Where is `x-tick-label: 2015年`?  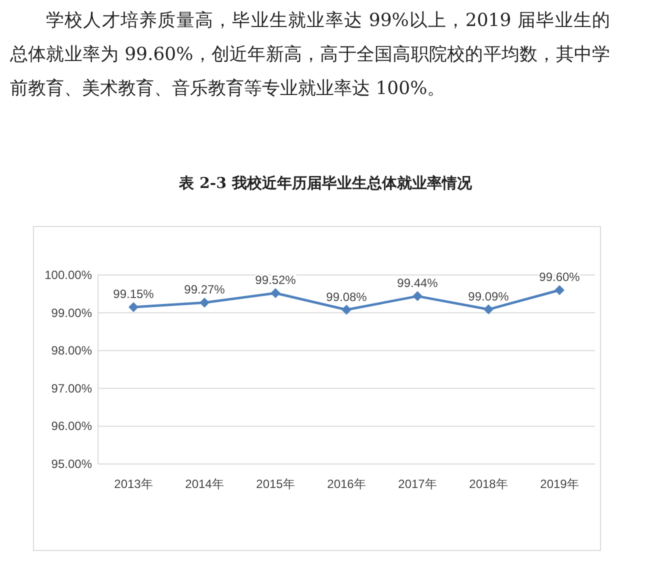
x-tick-label: 2015年 is located at coordinates (275, 484).